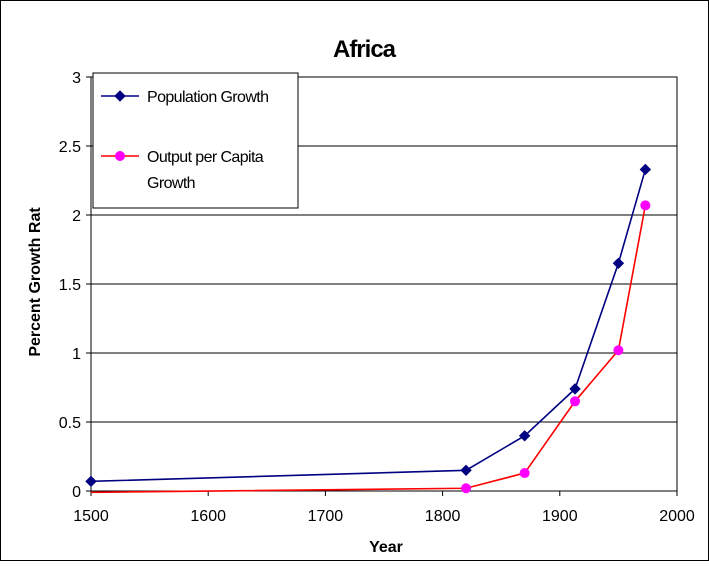 The width and height of the screenshot is (709, 566). Describe the element at coordinates (70, 423) in the screenshot. I see `y-tick-label: 0.5` at that location.